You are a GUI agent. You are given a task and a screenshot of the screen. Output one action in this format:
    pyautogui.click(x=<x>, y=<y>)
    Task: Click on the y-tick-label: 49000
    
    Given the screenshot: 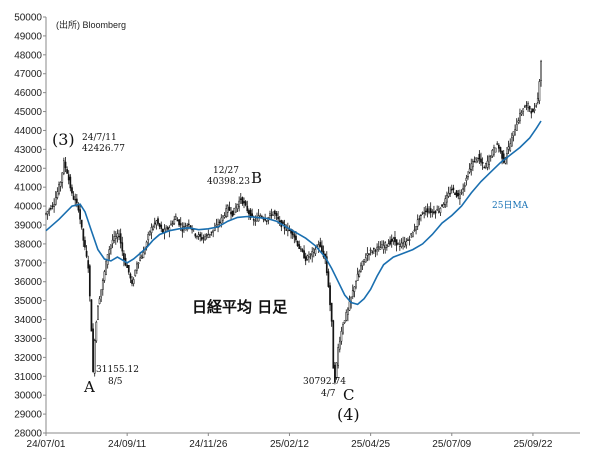 What is the action you would take?
    pyautogui.click(x=28, y=36)
    